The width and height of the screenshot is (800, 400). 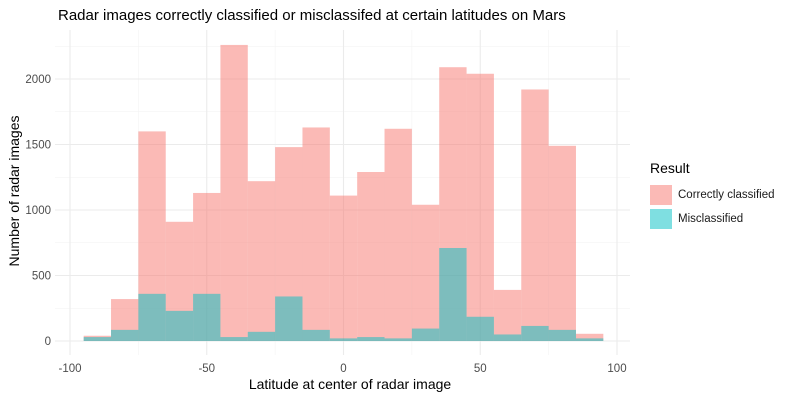 What do you see at coordinates (206, 369) in the screenshot?
I see `x-tick-label: -50` at bounding box center [206, 369].